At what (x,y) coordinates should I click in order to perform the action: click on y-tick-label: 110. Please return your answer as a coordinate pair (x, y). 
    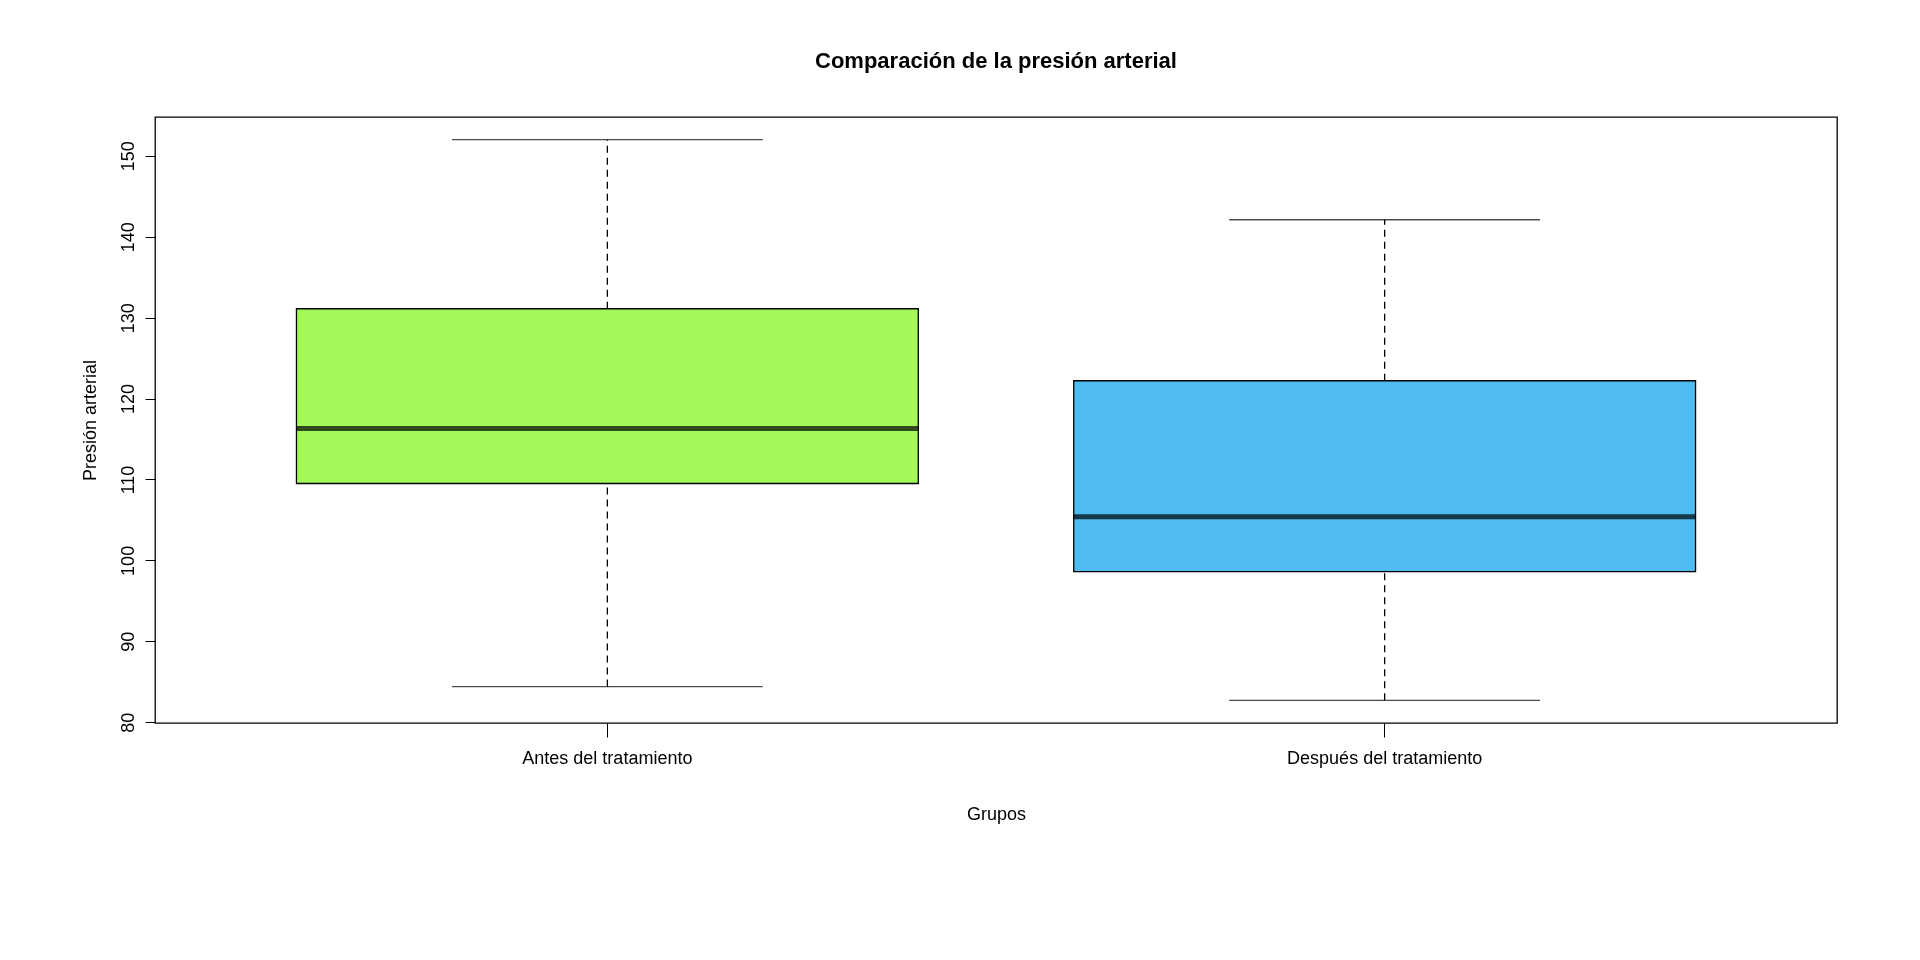
    Looking at the image, I should click on (127, 480).